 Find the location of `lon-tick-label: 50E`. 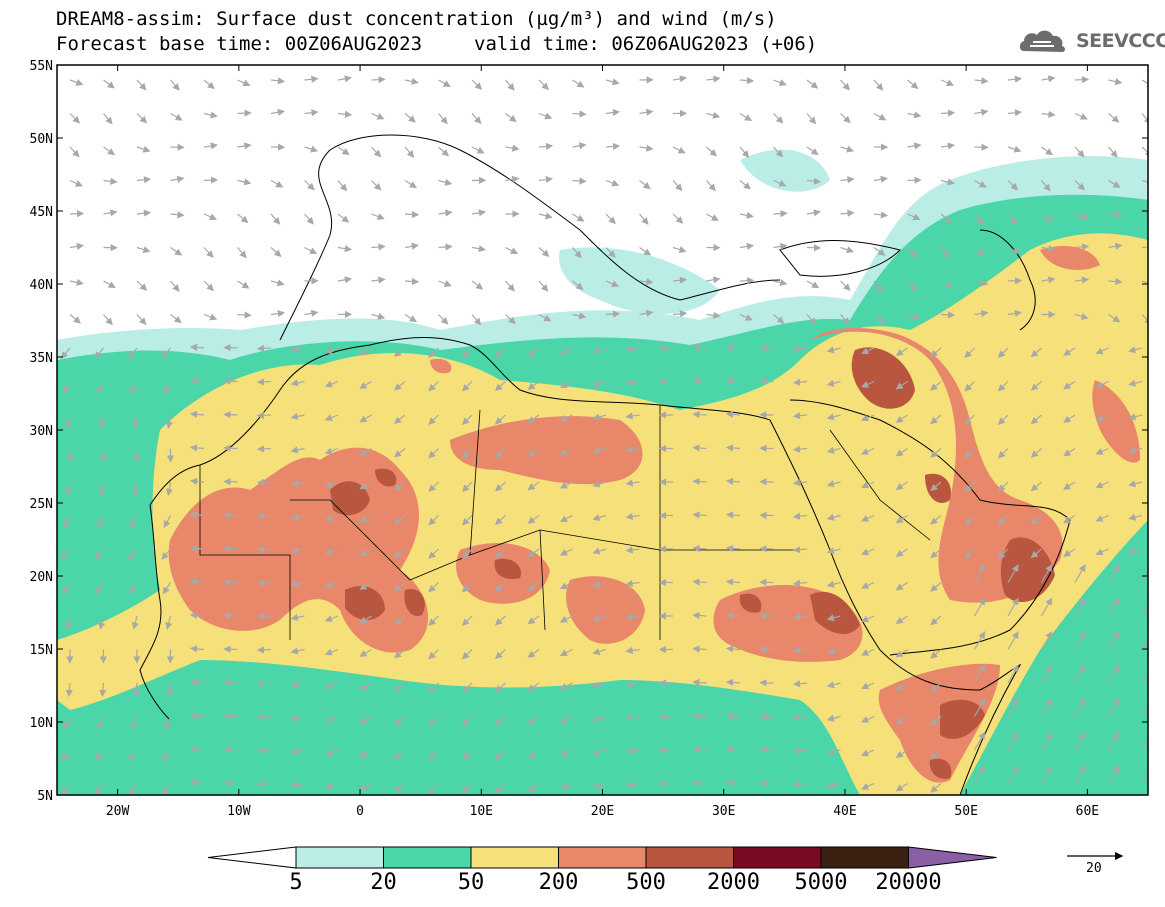

lon-tick-label: 50E is located at coordinates (965, 811).